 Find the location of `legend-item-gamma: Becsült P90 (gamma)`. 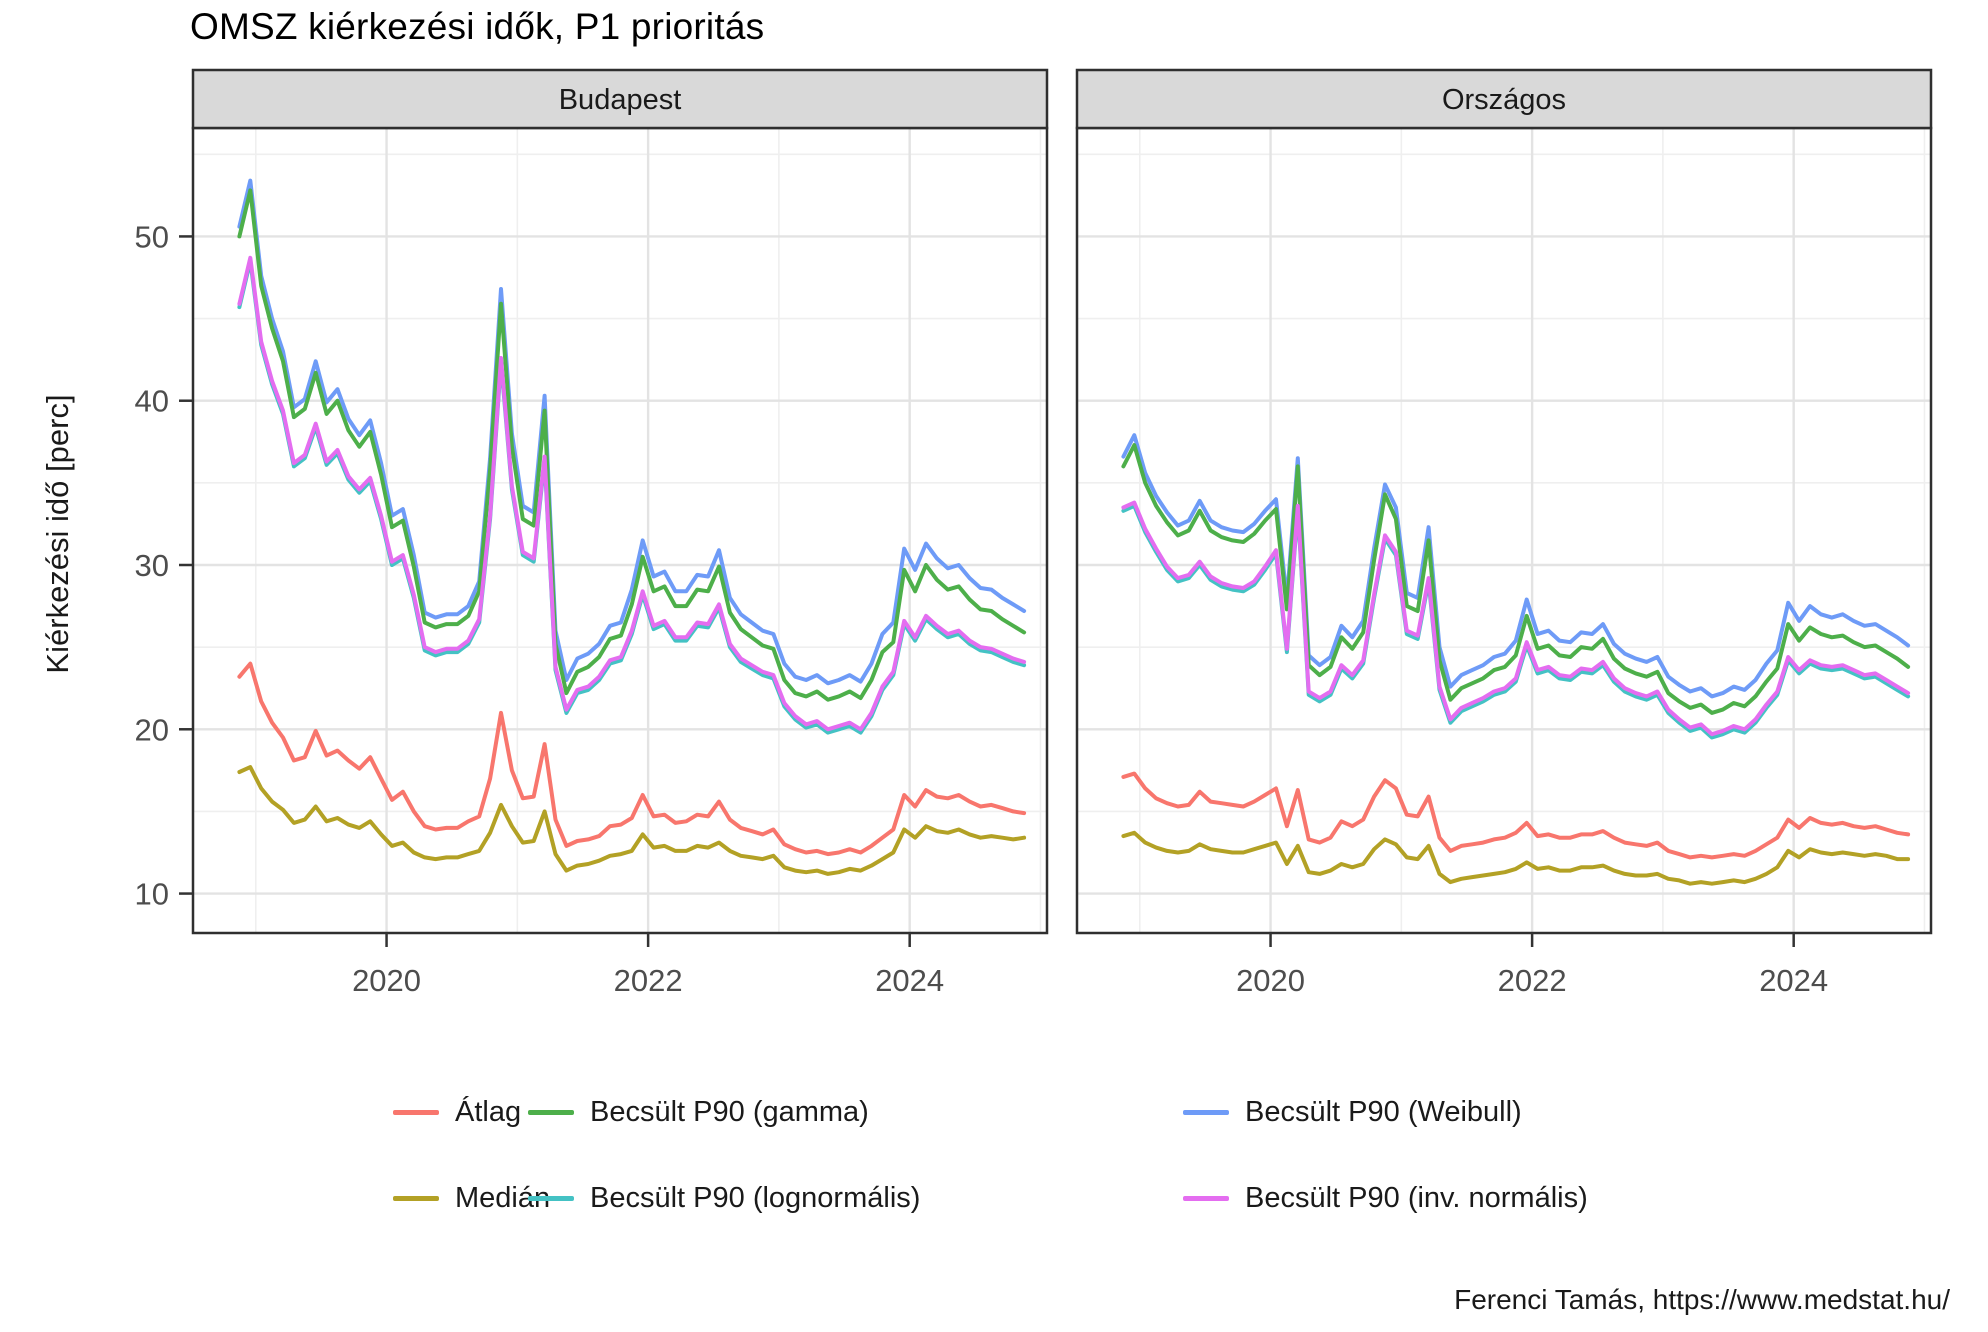

legend-item-gamma: Becsült P90 (gamma) is located at coordinates (698, 1112).